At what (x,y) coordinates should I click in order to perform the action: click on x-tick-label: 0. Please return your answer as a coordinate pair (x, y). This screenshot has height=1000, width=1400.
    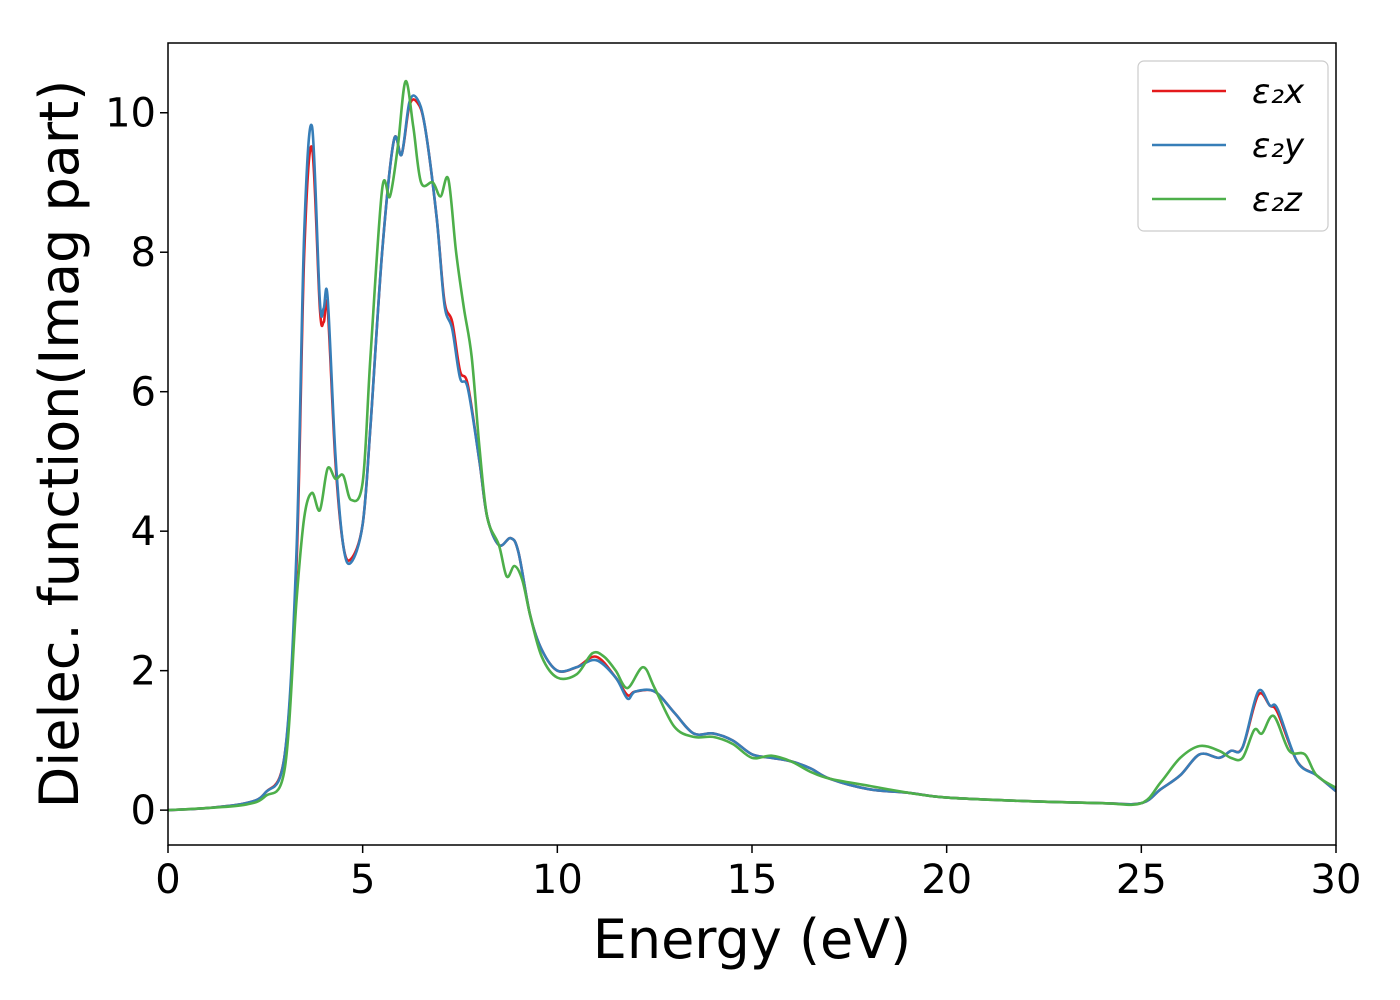
    Looking at the image, I should click on (167, 880).